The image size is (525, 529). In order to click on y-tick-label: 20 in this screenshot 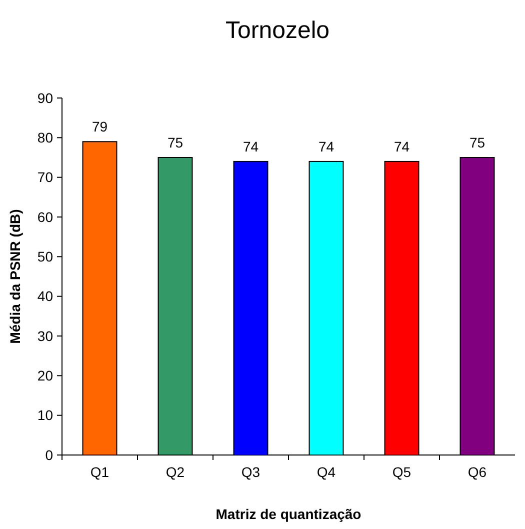, I will do `click(45, 376)`.